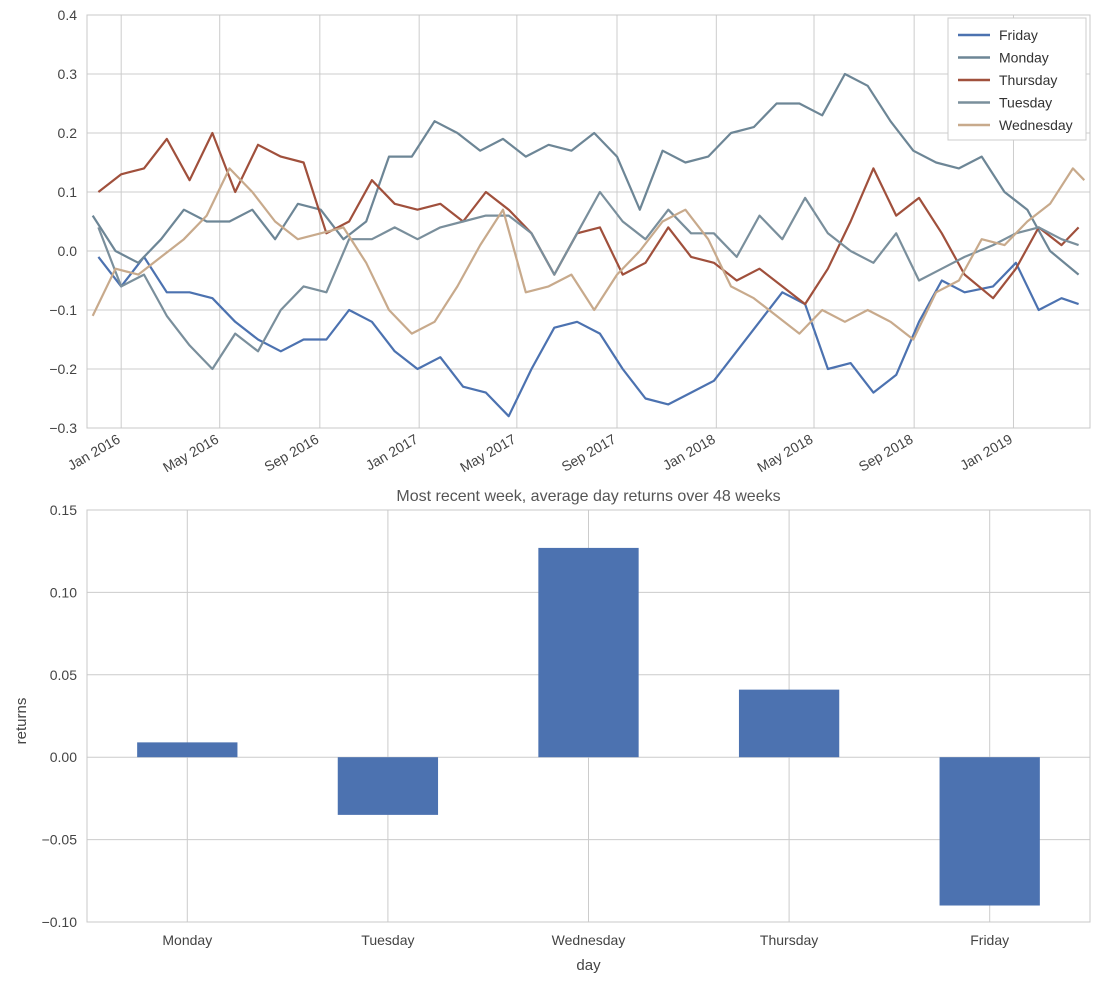 The height and width of the screenshot is (984, 1120). What do you see at coordinates (68, 74) in the screenshot?
I see `line-y-tick-label: 0.3` at bounding box center [68, 74].